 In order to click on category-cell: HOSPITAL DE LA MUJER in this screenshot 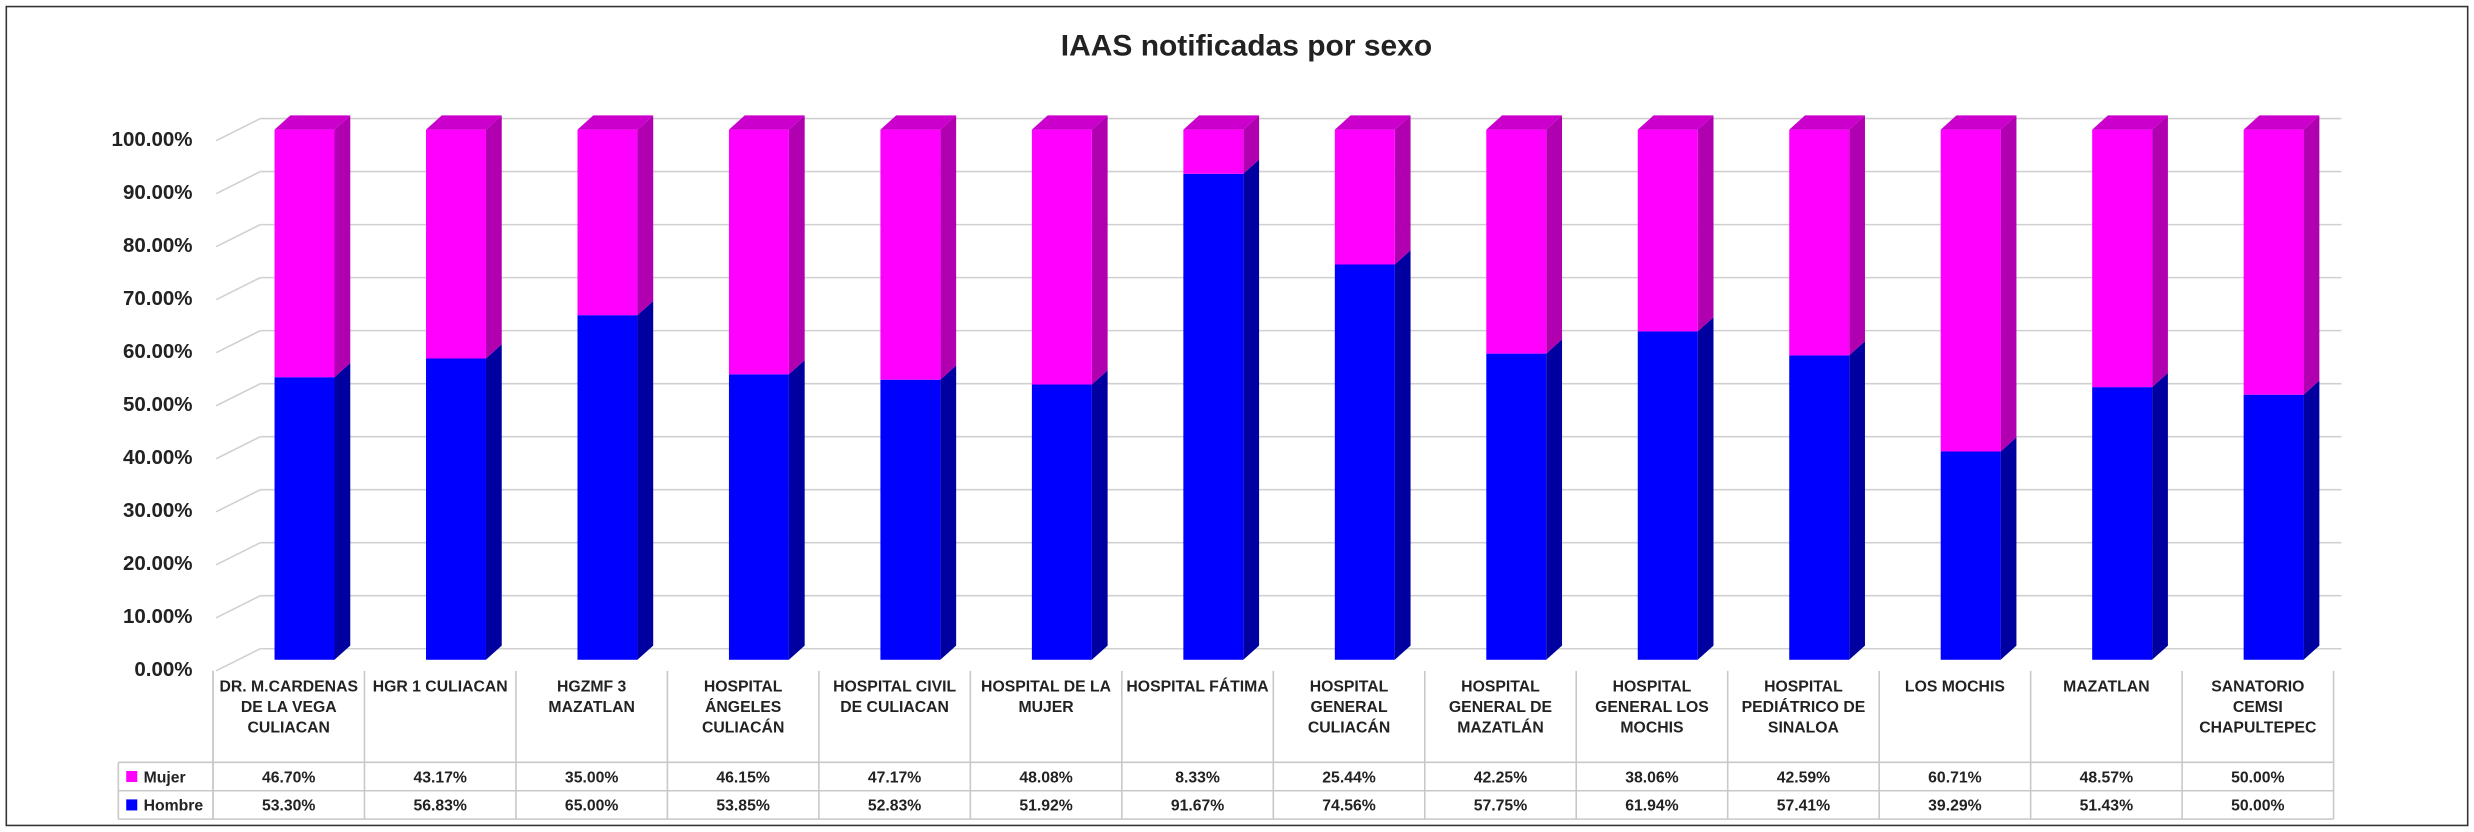, I will do `click(1046, 698)`.